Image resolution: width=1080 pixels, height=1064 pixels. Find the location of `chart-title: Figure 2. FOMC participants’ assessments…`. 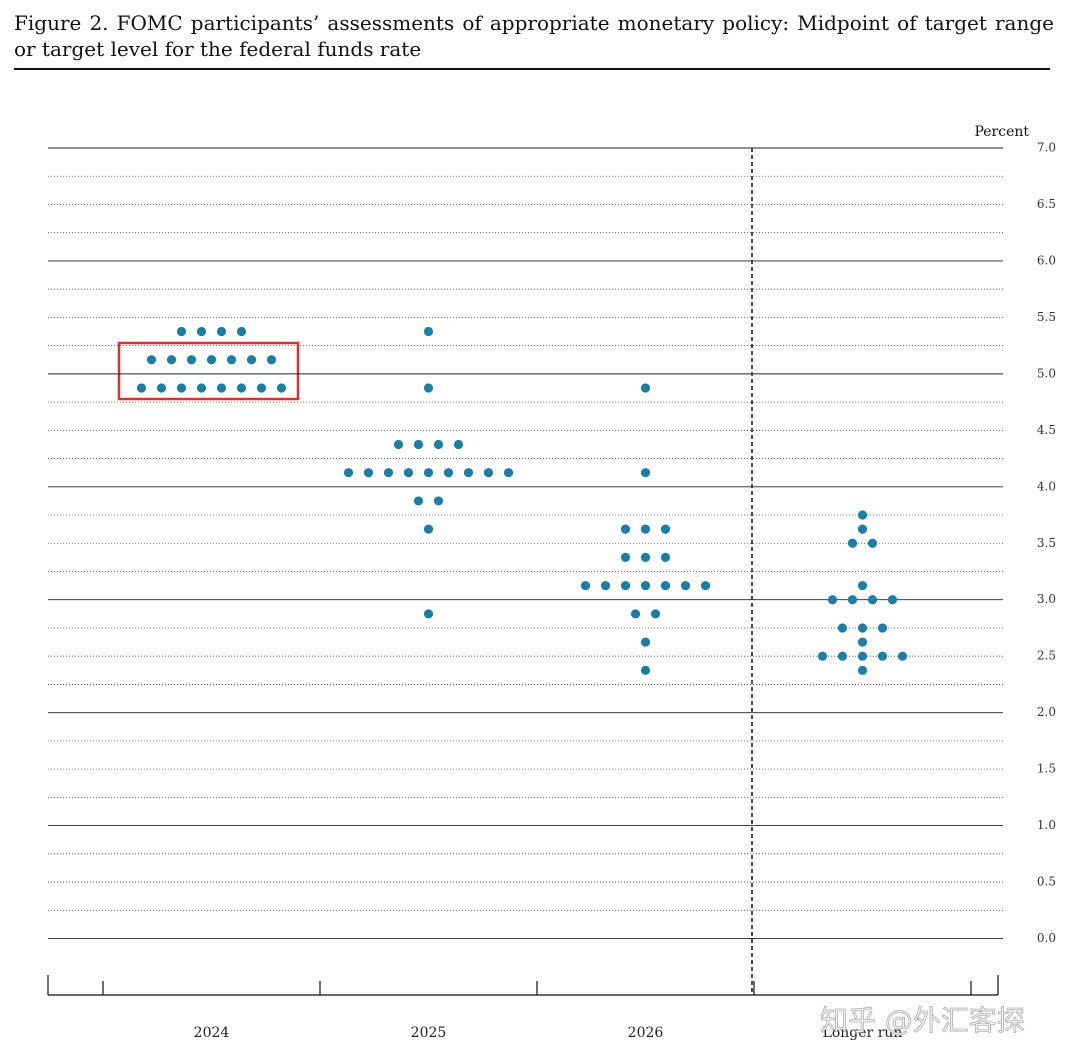

chart-title: Figure 2. FOMC participants’ assessments… is located at coordinates (534, 36).